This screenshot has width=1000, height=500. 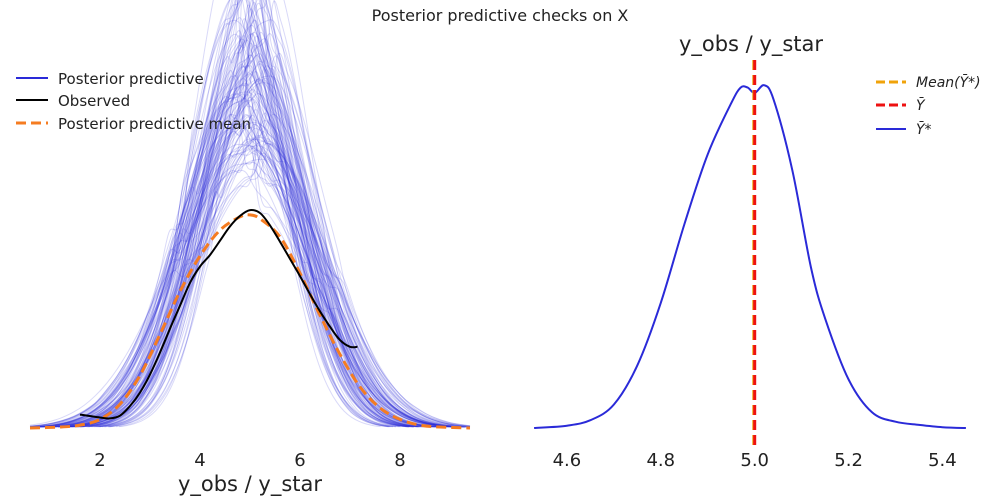 What do you see at coordinates (500, 15) in the screenshot?
I see `figure-suptitle: Posterior predictive checks on X` at bounding box center [500, 15].